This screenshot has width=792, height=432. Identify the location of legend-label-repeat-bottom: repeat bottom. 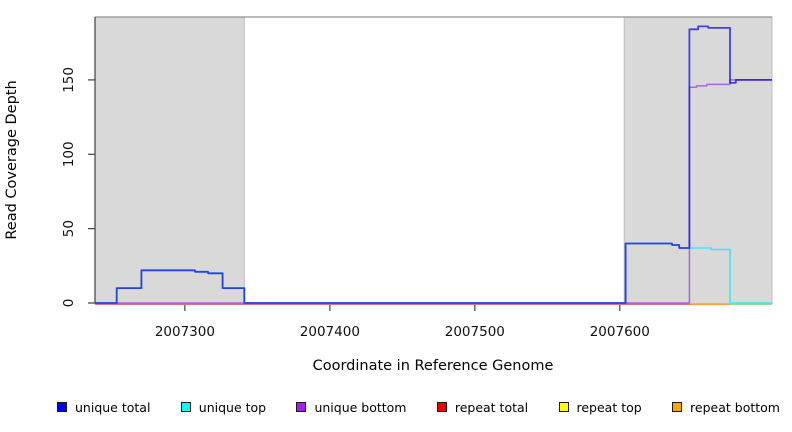
(735, 407).